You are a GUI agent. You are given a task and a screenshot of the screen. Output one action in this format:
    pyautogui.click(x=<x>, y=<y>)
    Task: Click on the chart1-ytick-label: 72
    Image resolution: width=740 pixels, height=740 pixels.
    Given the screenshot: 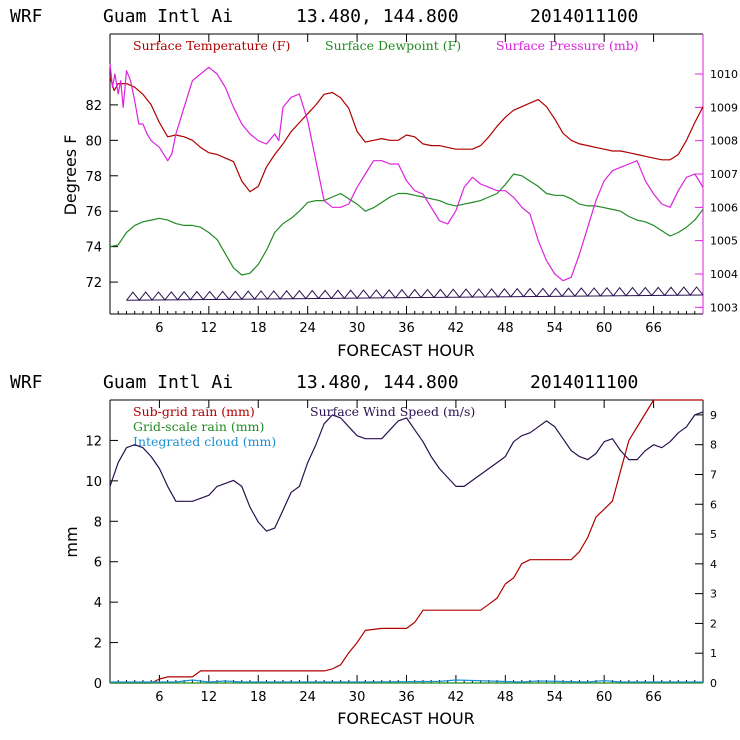 What is the action you would take?
    pyautogui.click(x=93, y=283)
    